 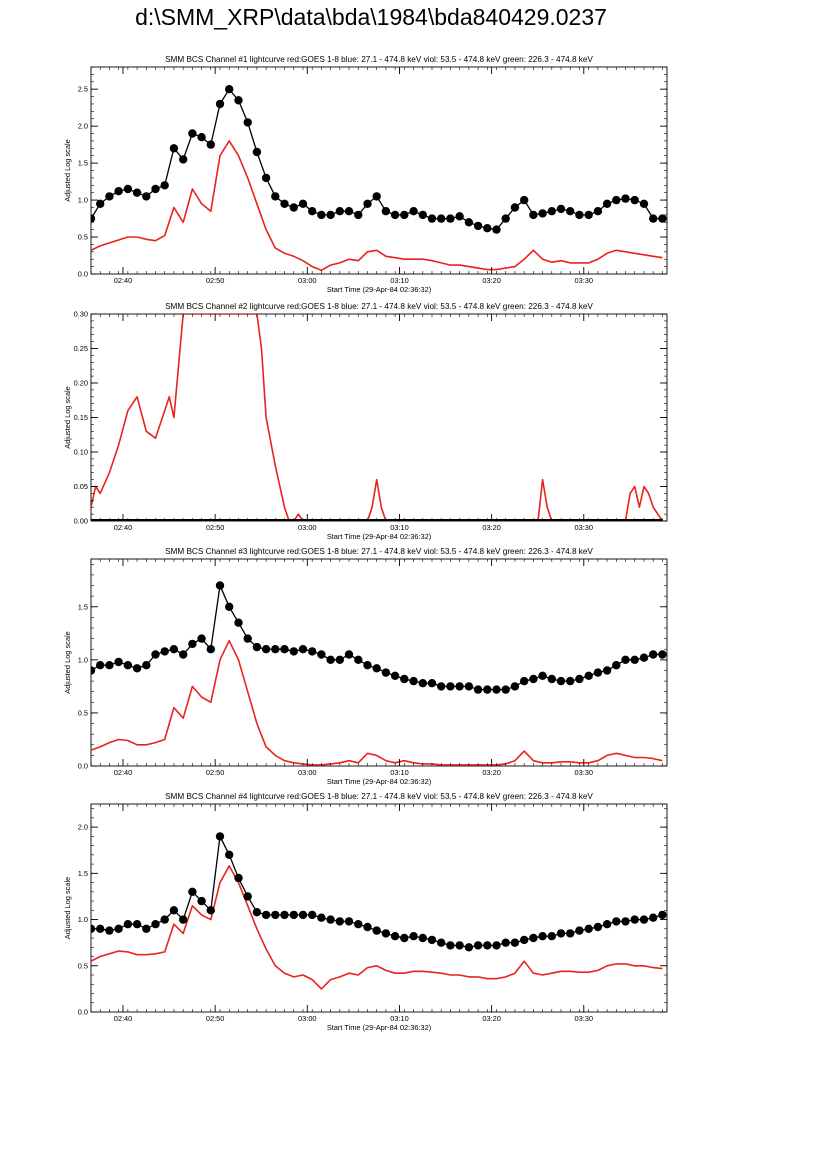 I want to click on y-tick-label: 0.00, so click(x=81, y=521).